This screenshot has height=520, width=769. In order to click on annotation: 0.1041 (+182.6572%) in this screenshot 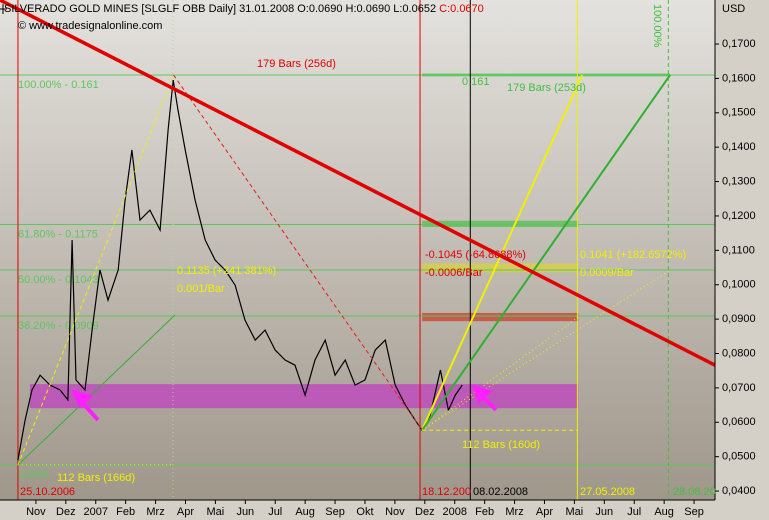, I will do `click(633, 255)`.